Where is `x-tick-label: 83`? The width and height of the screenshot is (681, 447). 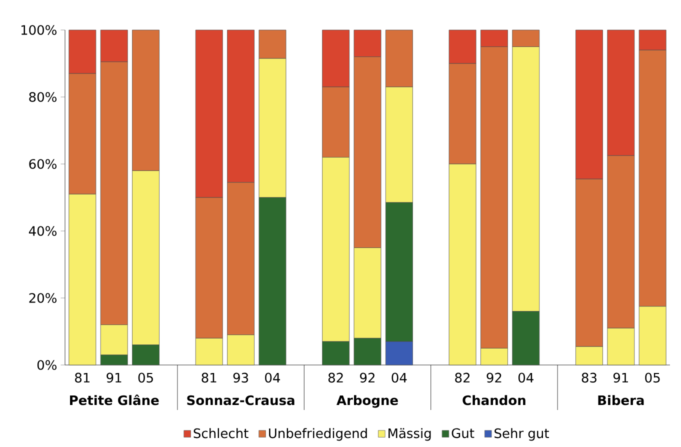 x-tick-label: 83 is located at coordinates (589, 377).